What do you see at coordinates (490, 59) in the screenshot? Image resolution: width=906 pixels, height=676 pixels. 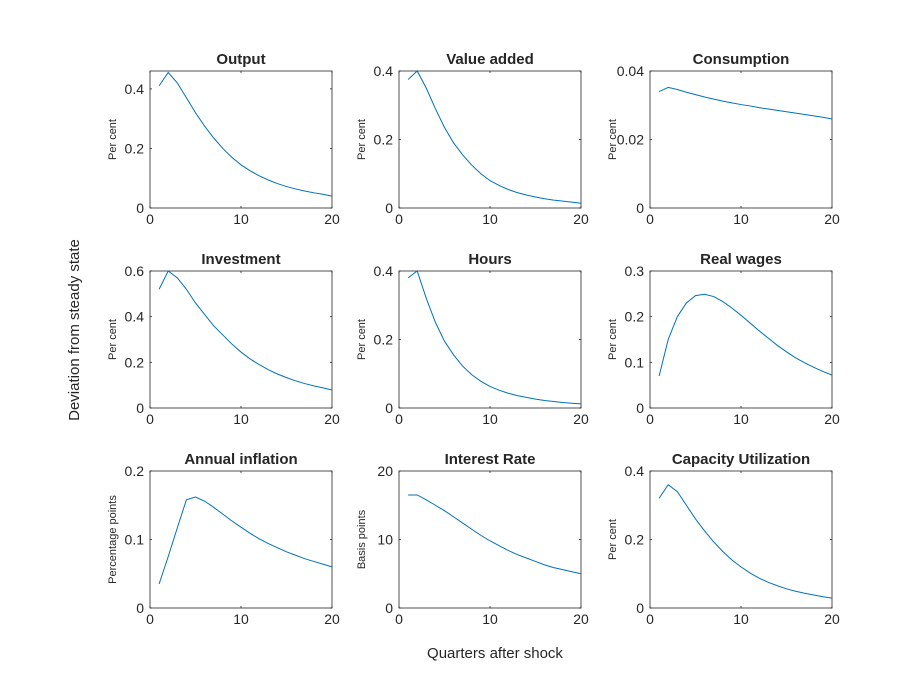 I see `chart-title: Value added` at bounding box center [490, 59].